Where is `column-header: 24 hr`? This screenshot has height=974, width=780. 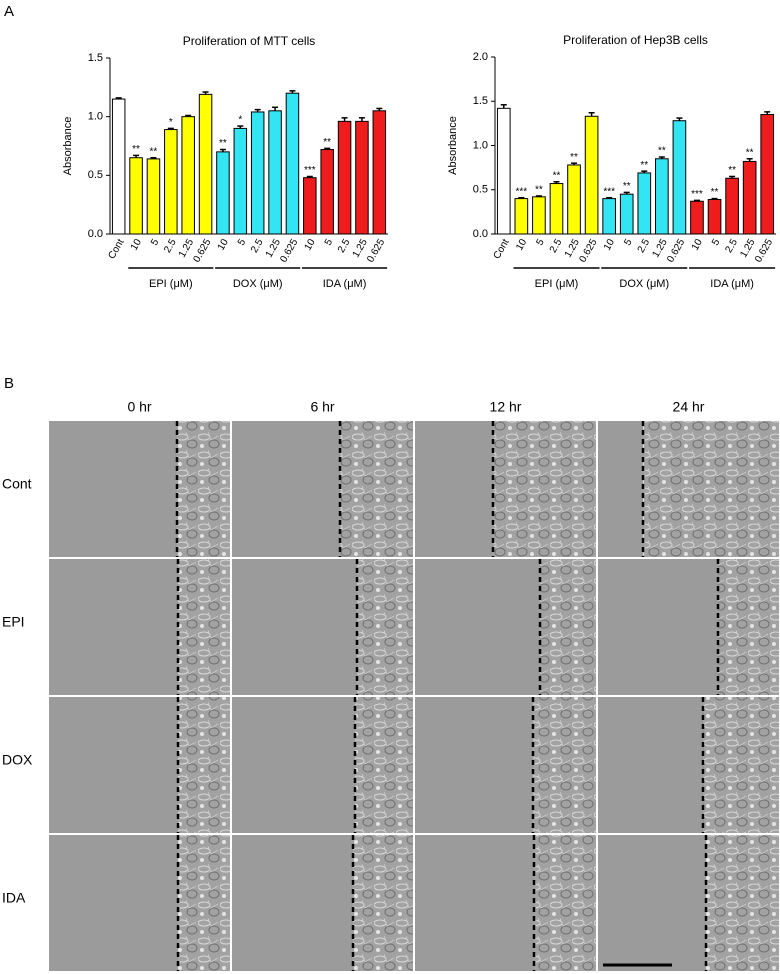 column-header: 24 hr is located at coordinates (689, 407).